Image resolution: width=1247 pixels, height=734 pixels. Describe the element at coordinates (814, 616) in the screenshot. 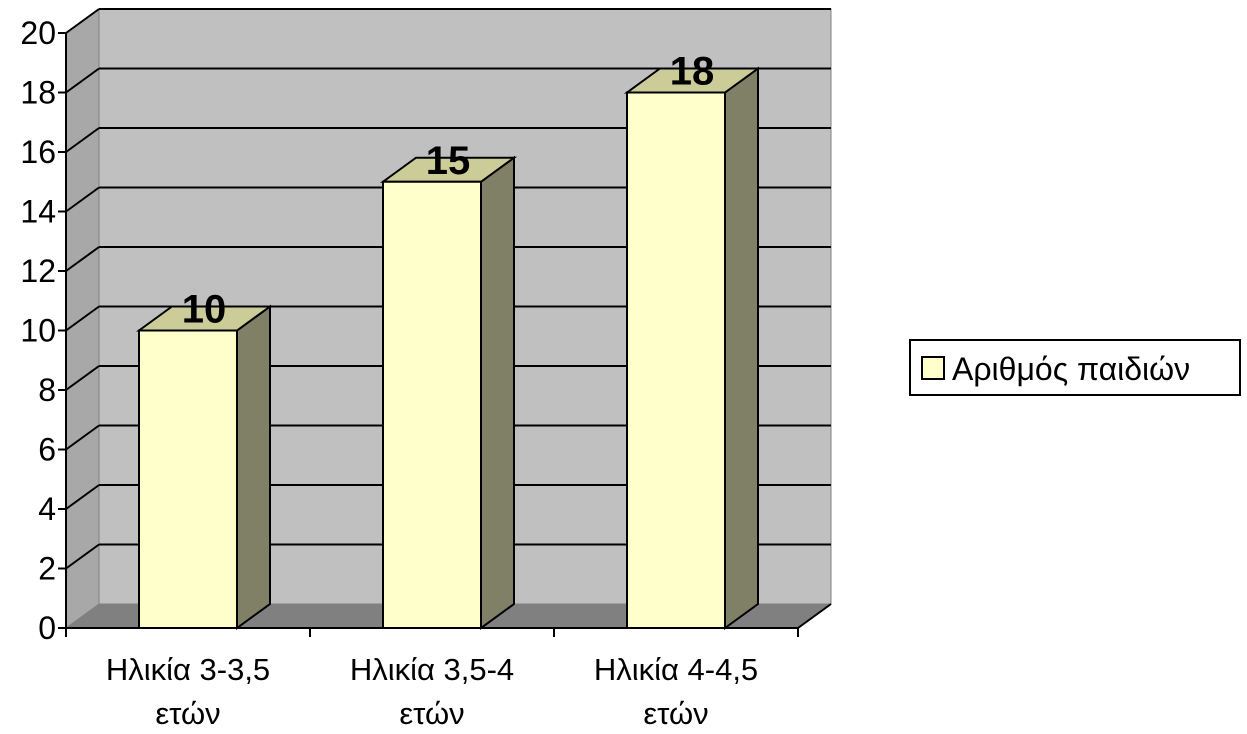

I see `x-axis-edge` at that location.